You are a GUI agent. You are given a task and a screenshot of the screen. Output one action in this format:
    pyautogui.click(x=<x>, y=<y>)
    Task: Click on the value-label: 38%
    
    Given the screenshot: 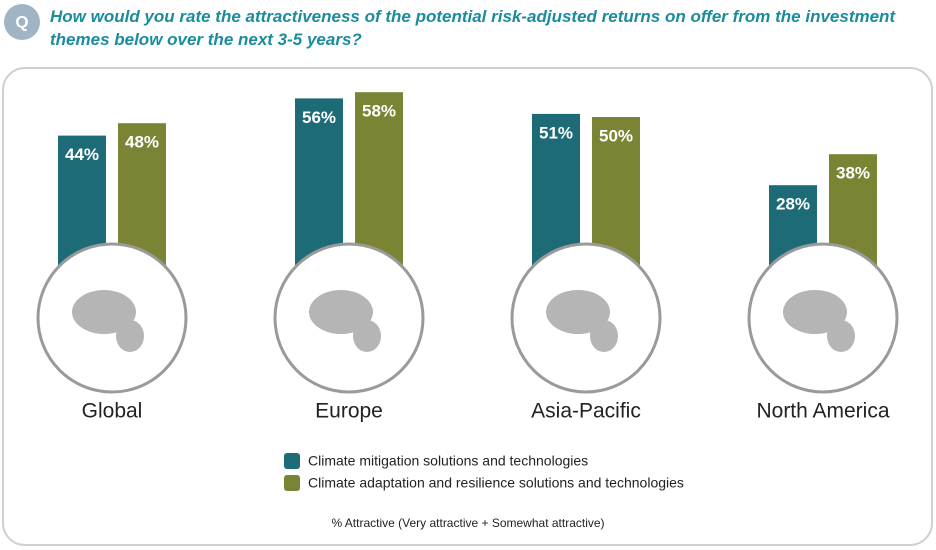 What is the action you would take?
    pyautogui.click(x=853, y=173)
    